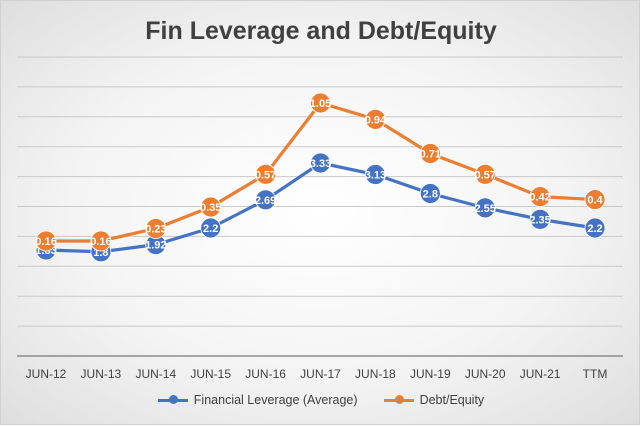 This screenshot has width=640, height=426. I want to click on debt-equity-data-label: 0.4, so click(595, 201).